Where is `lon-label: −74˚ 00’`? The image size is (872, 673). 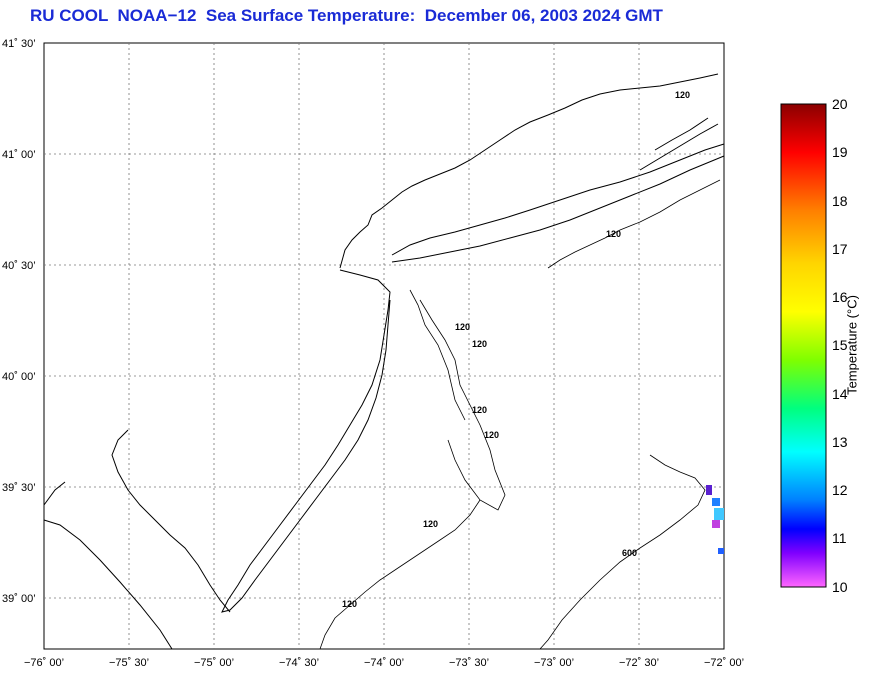 lon-label: −74˚ 00’ is located at coordinates (384, 663).